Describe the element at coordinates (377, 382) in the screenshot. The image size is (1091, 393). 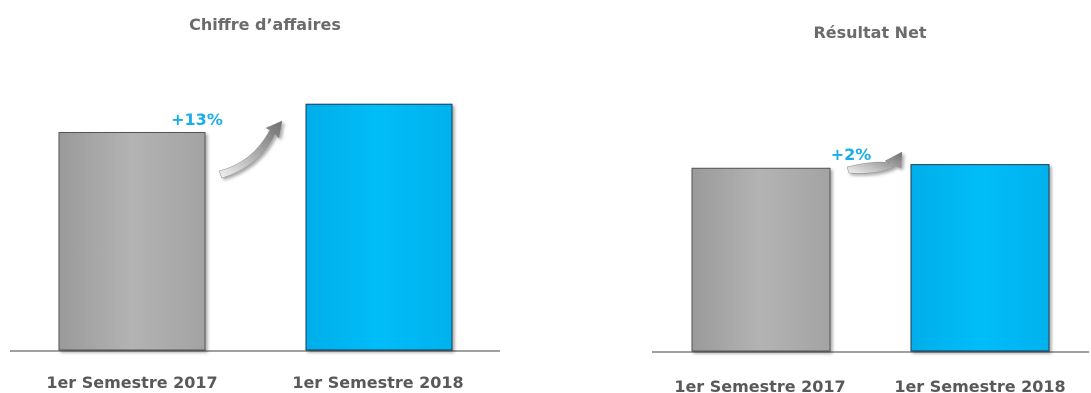
I see `chart-revenue-tick-2018: 1er Semestre 2018` at that location.